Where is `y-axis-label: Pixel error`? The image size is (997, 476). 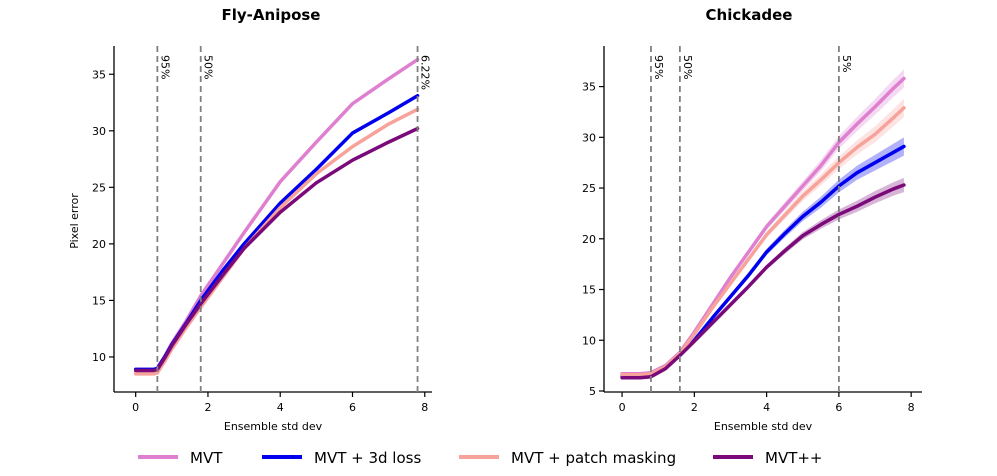
y-axis-label: Pixel error is located at coordinates (74, 221).